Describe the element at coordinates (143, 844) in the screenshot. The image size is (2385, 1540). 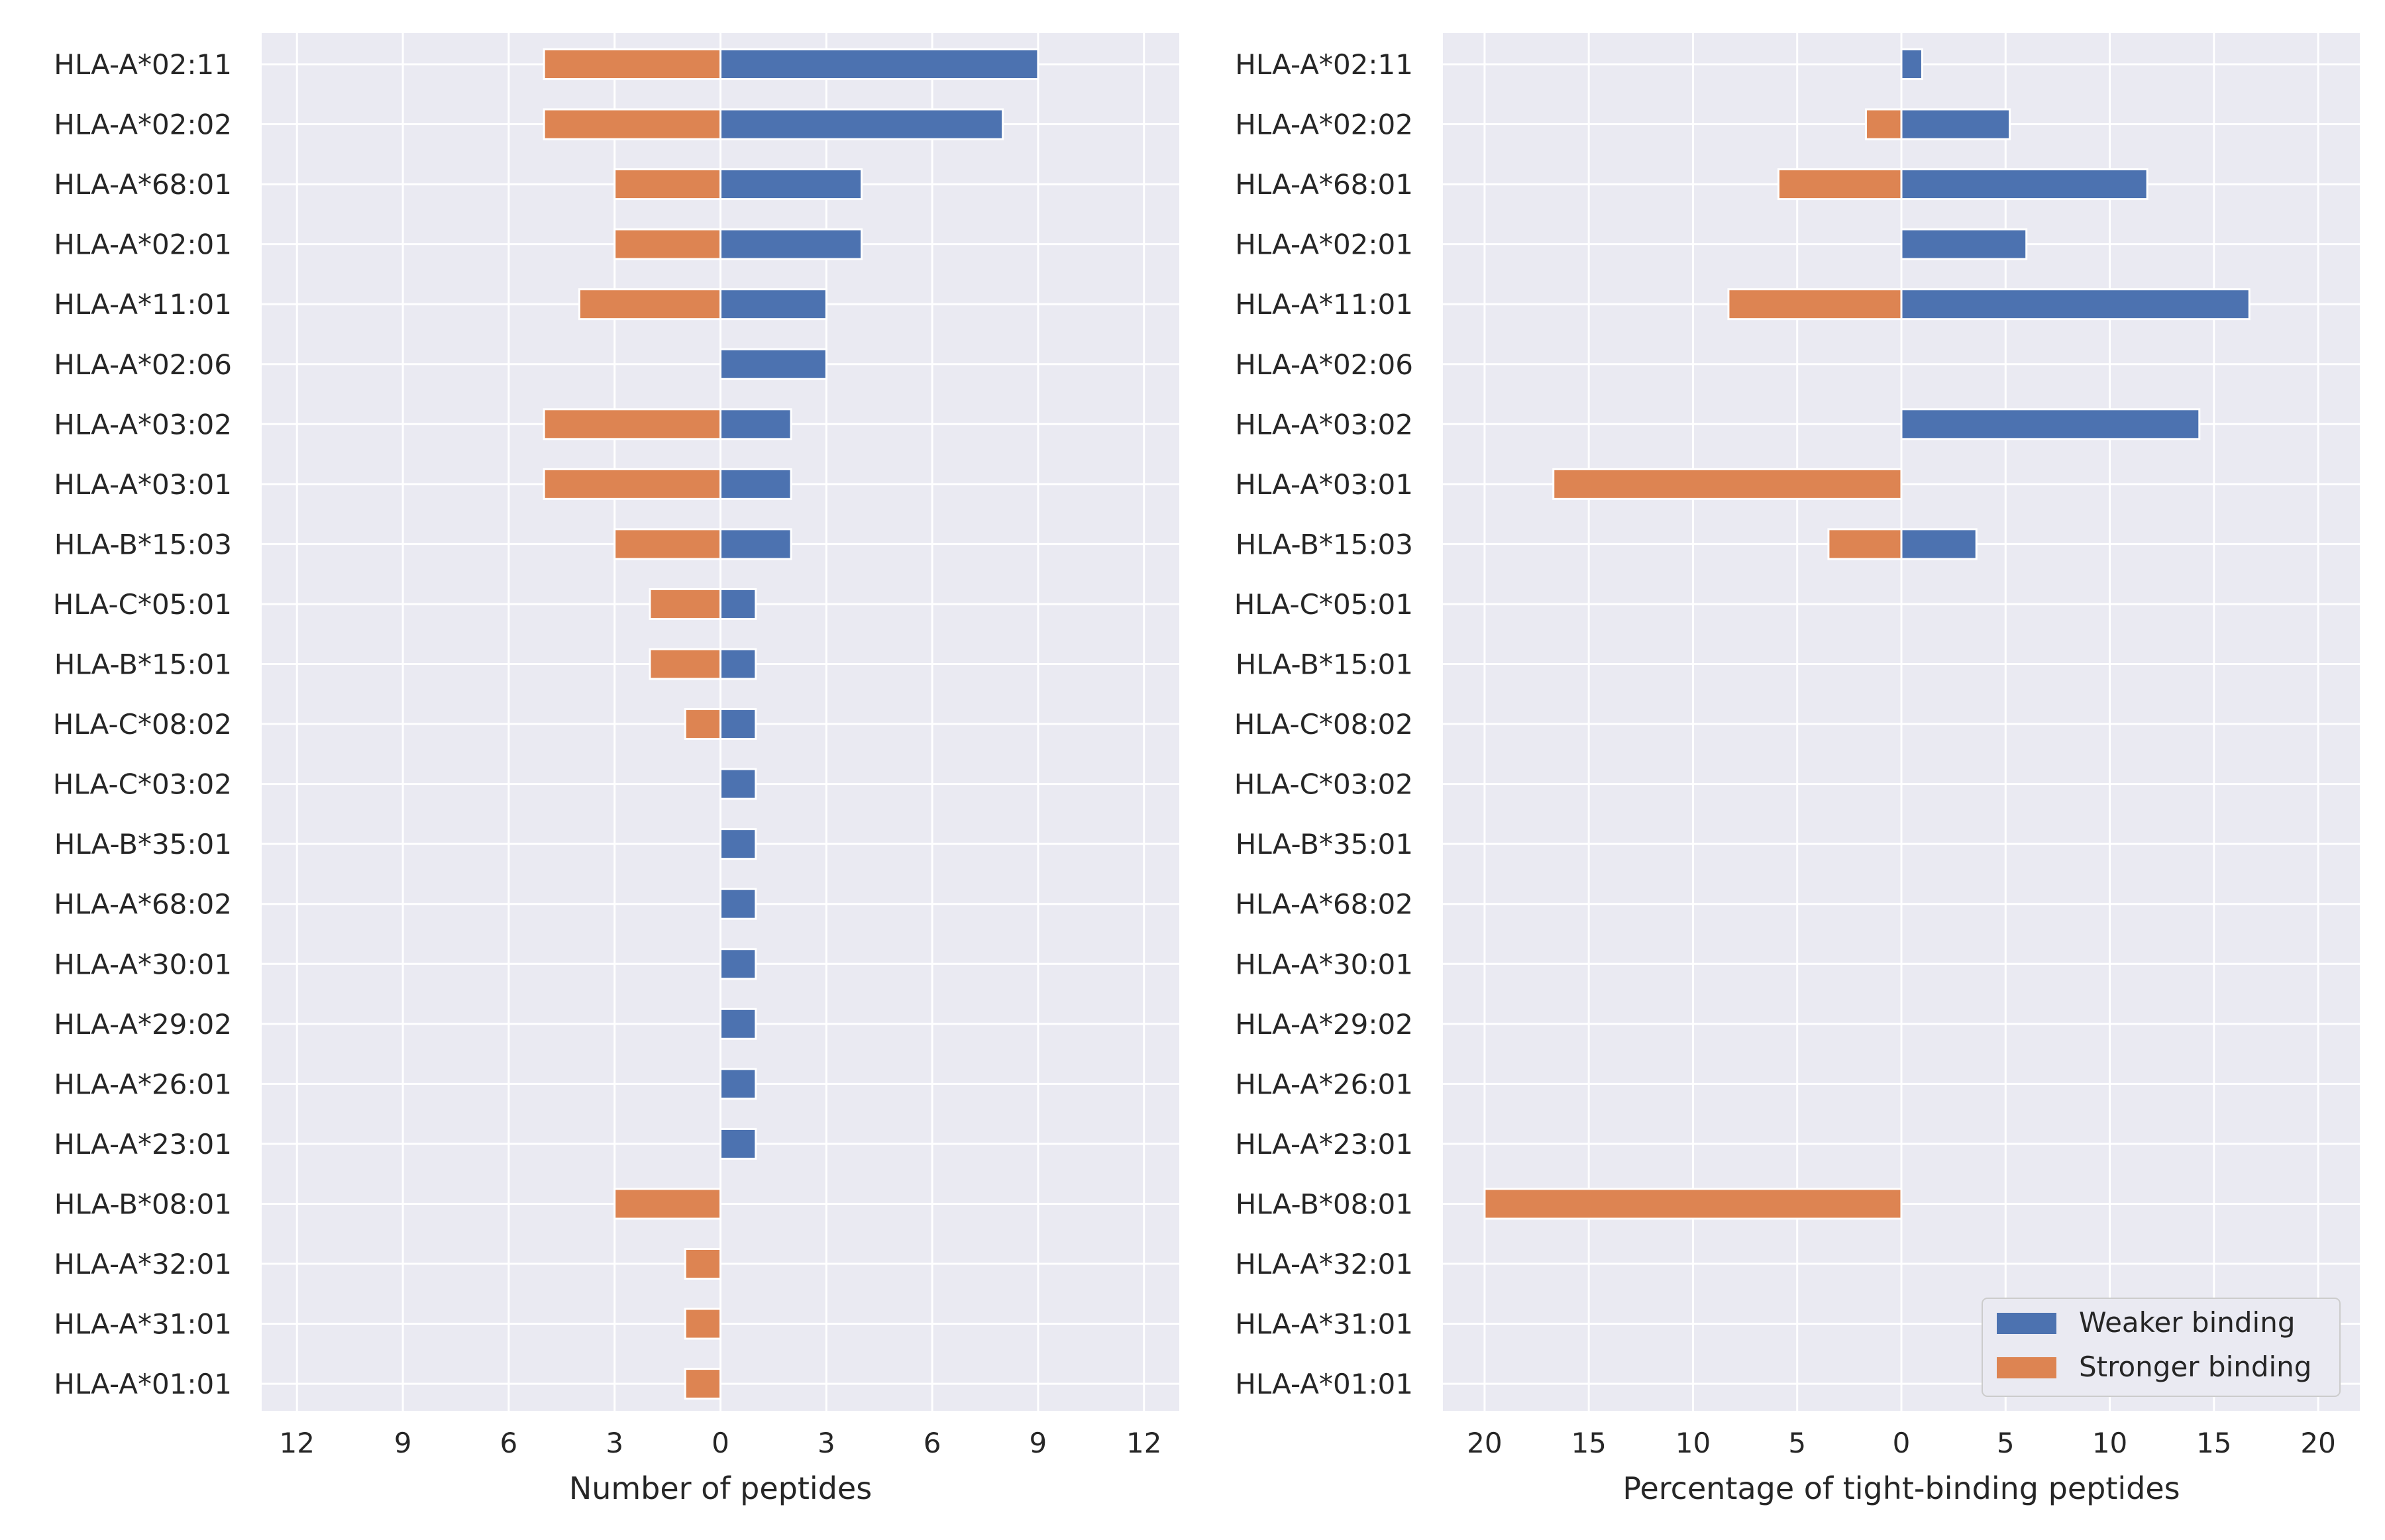
I see `y-tick-label: HLA-B*35:01` at that location.